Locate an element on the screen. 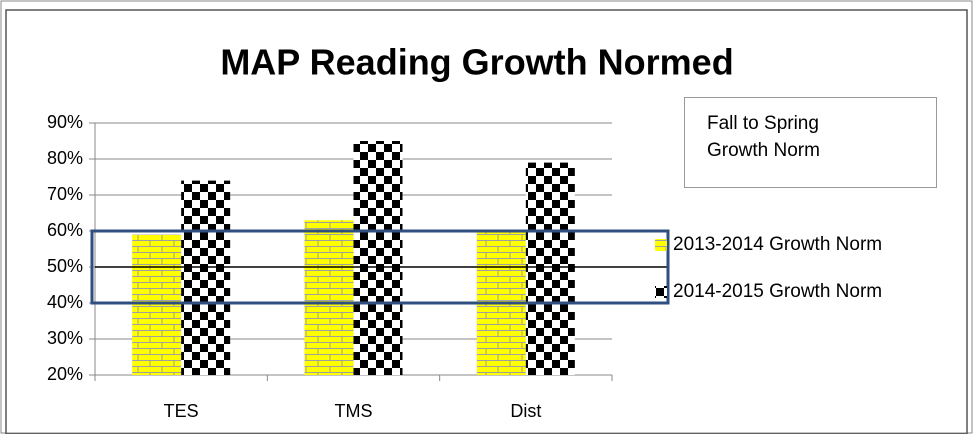 Image resolution: width=973 pixels, height=434 pixels. y-tick-label: 20% is located at coordinates (65, 374).